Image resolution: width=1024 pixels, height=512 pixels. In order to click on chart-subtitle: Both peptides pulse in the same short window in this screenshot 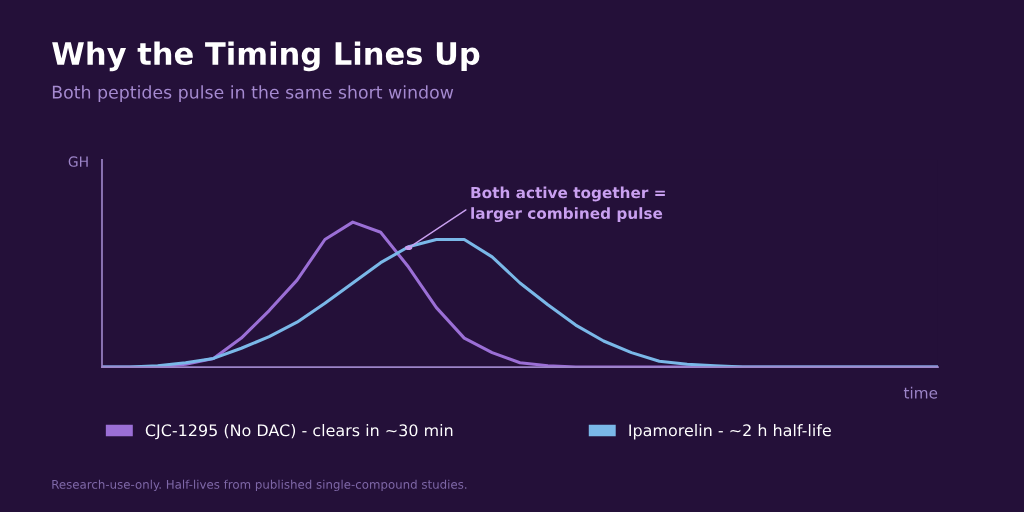, I will do `click(253, 94)`.